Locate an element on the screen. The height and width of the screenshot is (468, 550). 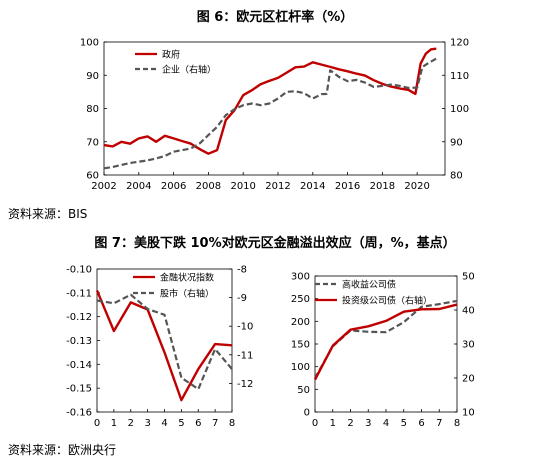
fig7b-y-left-tick-label: 150 is located at coordinates (300, 345).